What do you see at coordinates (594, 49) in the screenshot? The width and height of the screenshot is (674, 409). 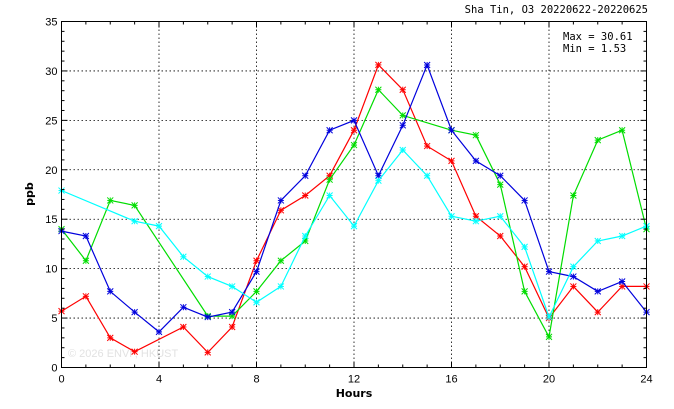 I see `min-value-label: Min = 1.53` at bounding box center [594, 49].